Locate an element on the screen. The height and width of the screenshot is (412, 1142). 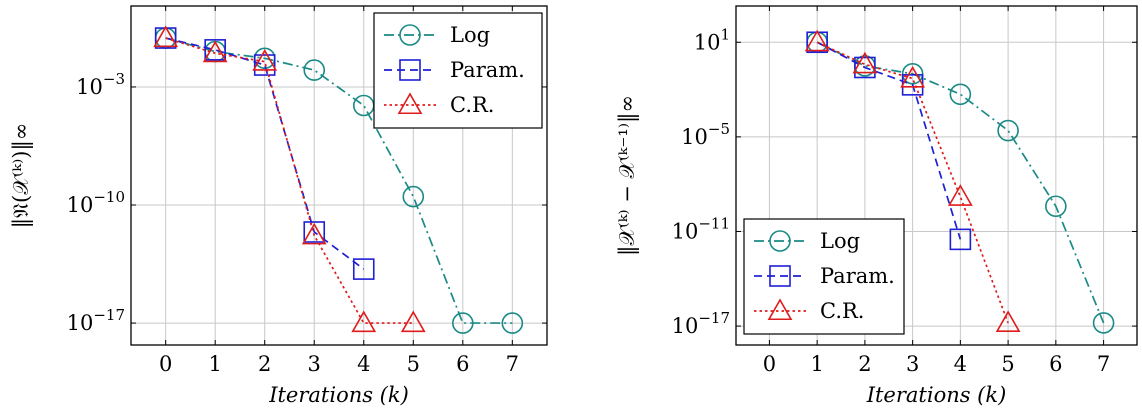
y-tick-label: 10⁻¹⁰ is located at coordinates (96, 202).